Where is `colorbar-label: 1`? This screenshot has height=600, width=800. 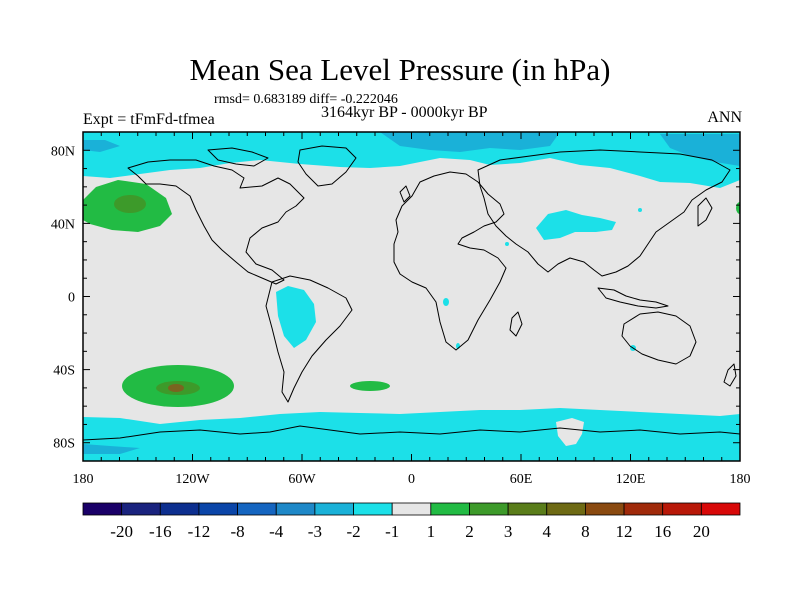
colorbar-label: 1 is located at coordinates (431, 531).